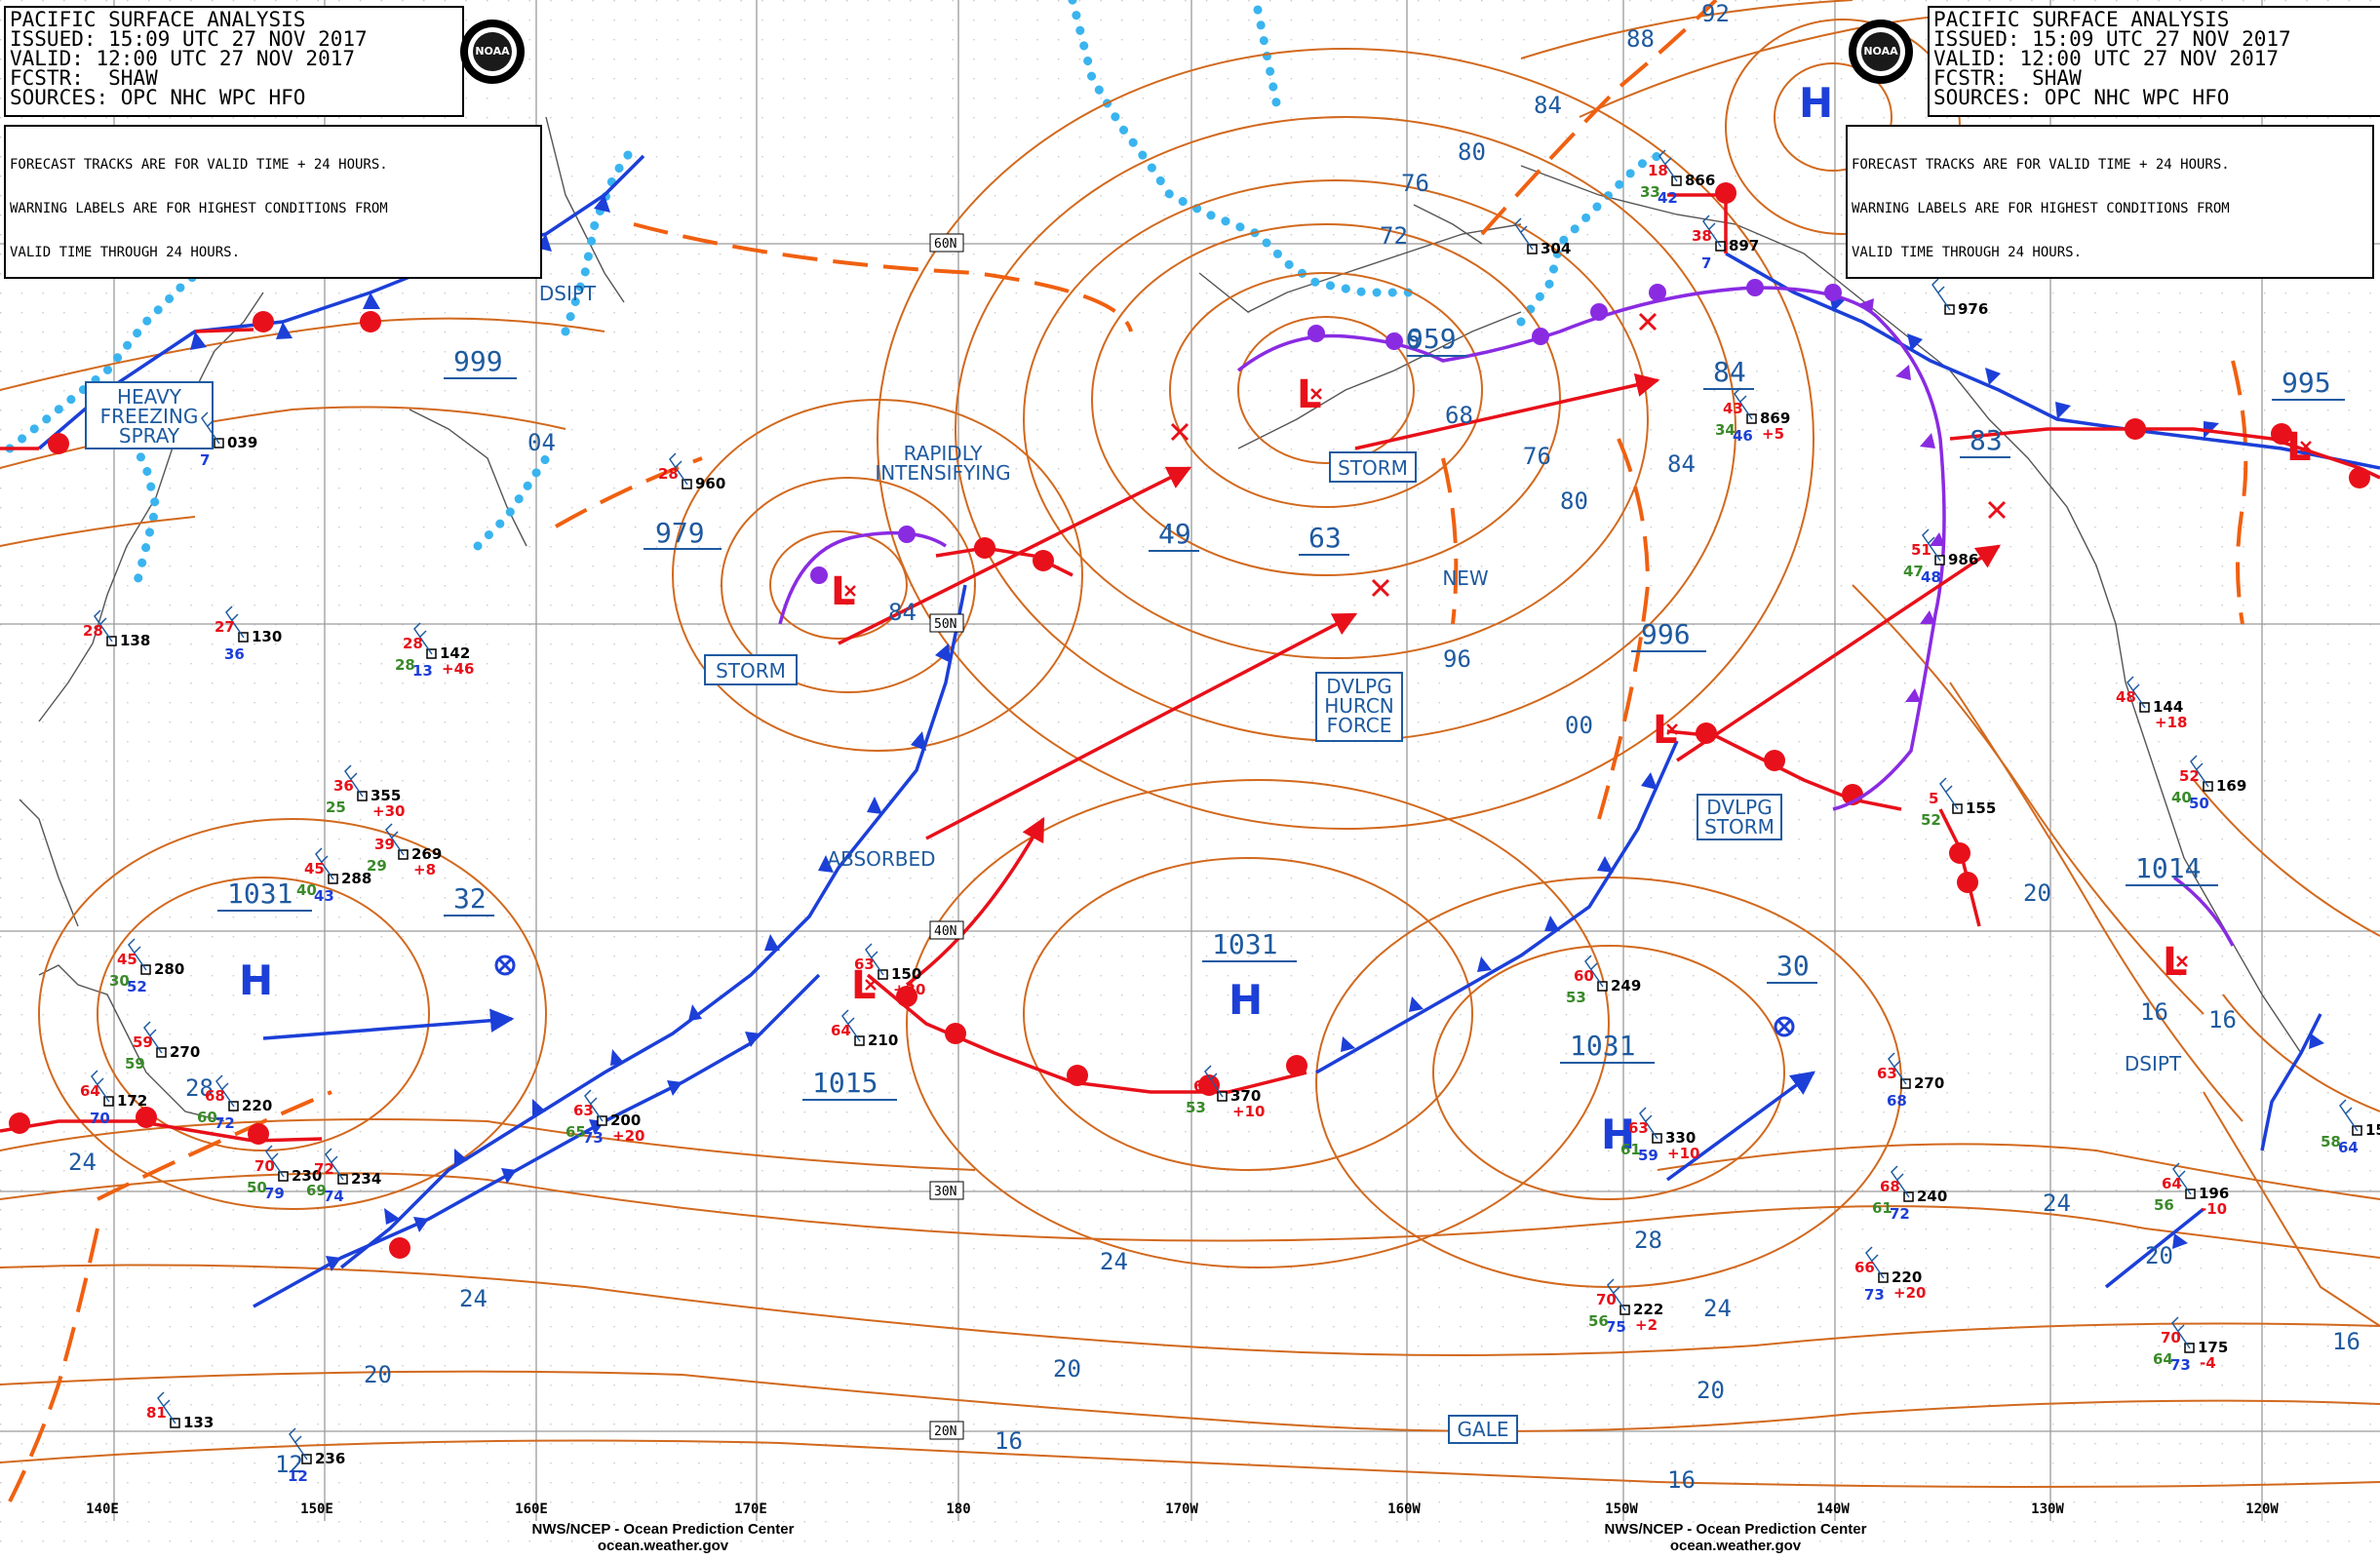  Describe the element at coordinates (1933, 798) in the screenshot. I see `station-temperature: 5` at that location.